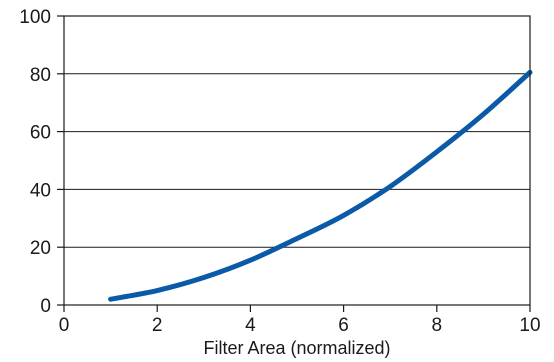  Describe the element at coordinates (40, 75) in the screenshot. I see `y-tick-label: 80` at that location.